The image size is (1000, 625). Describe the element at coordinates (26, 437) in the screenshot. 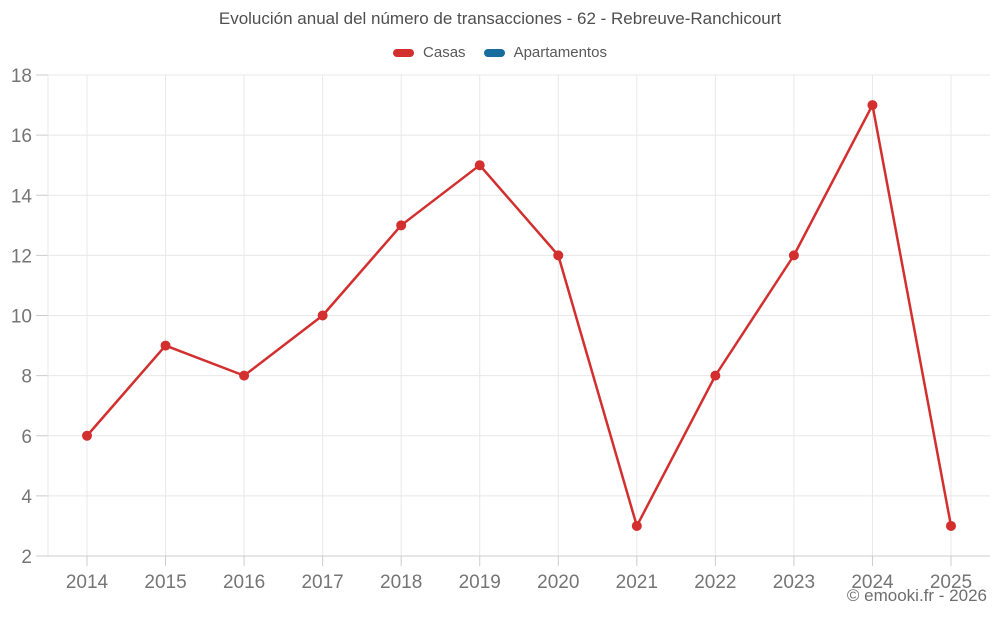

I see `y-tick-label: 6` at that location.